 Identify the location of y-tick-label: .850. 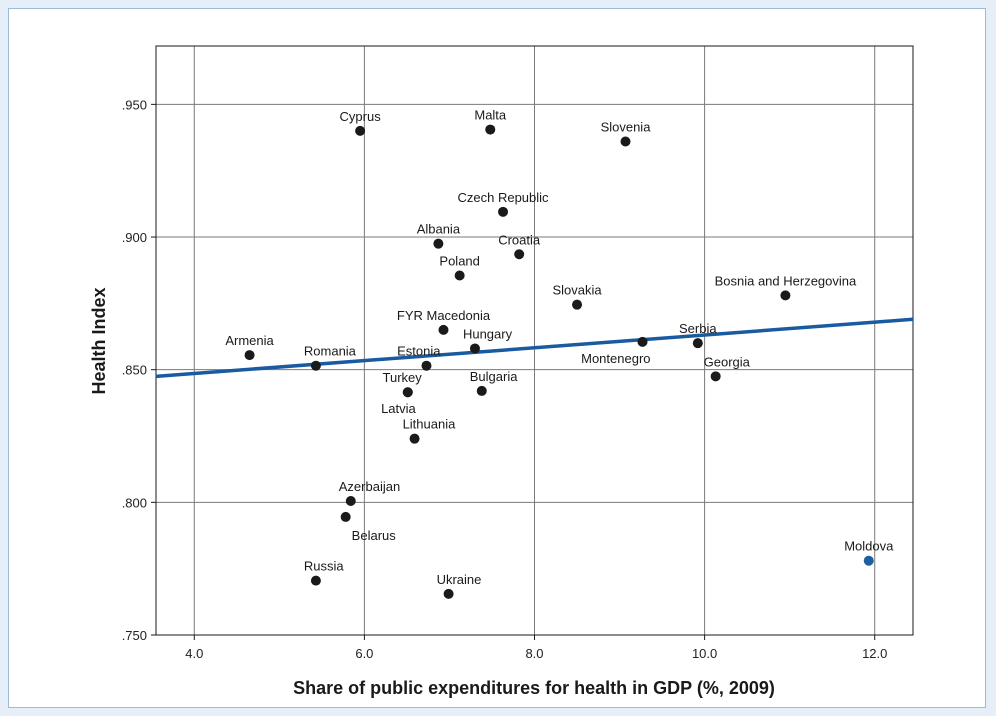
(134, 370).